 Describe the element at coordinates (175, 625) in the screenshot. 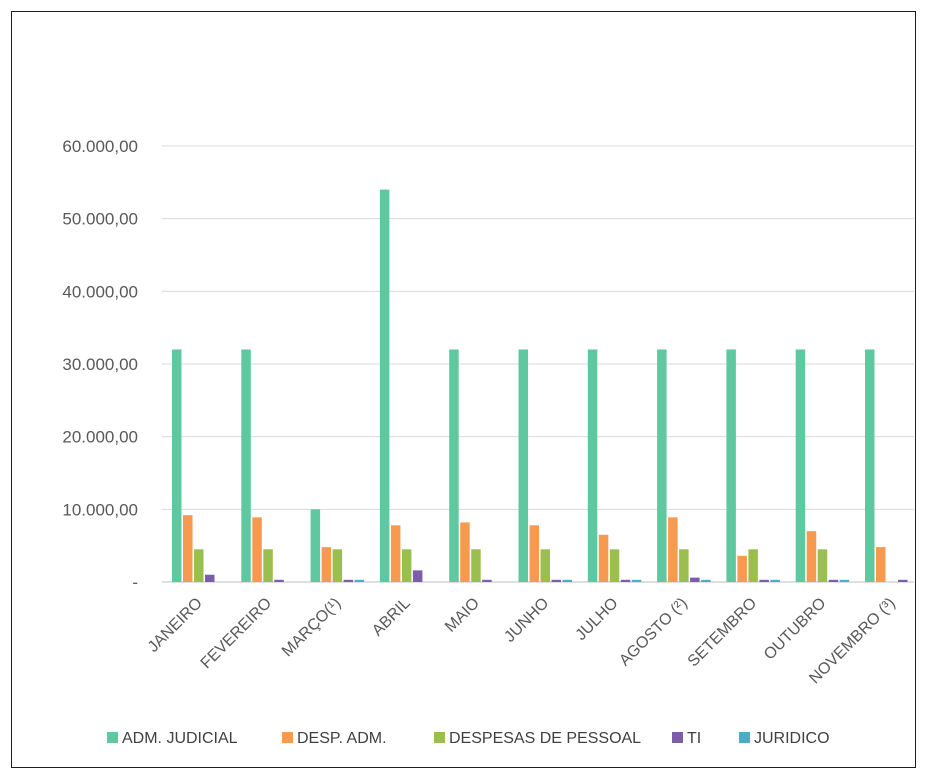

I see `x-tick-label: JANEIRO` at that location.